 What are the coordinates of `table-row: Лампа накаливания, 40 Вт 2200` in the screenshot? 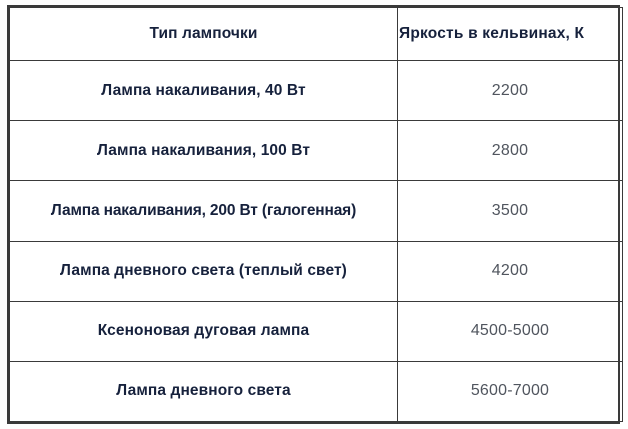 It's located at (316, 91).